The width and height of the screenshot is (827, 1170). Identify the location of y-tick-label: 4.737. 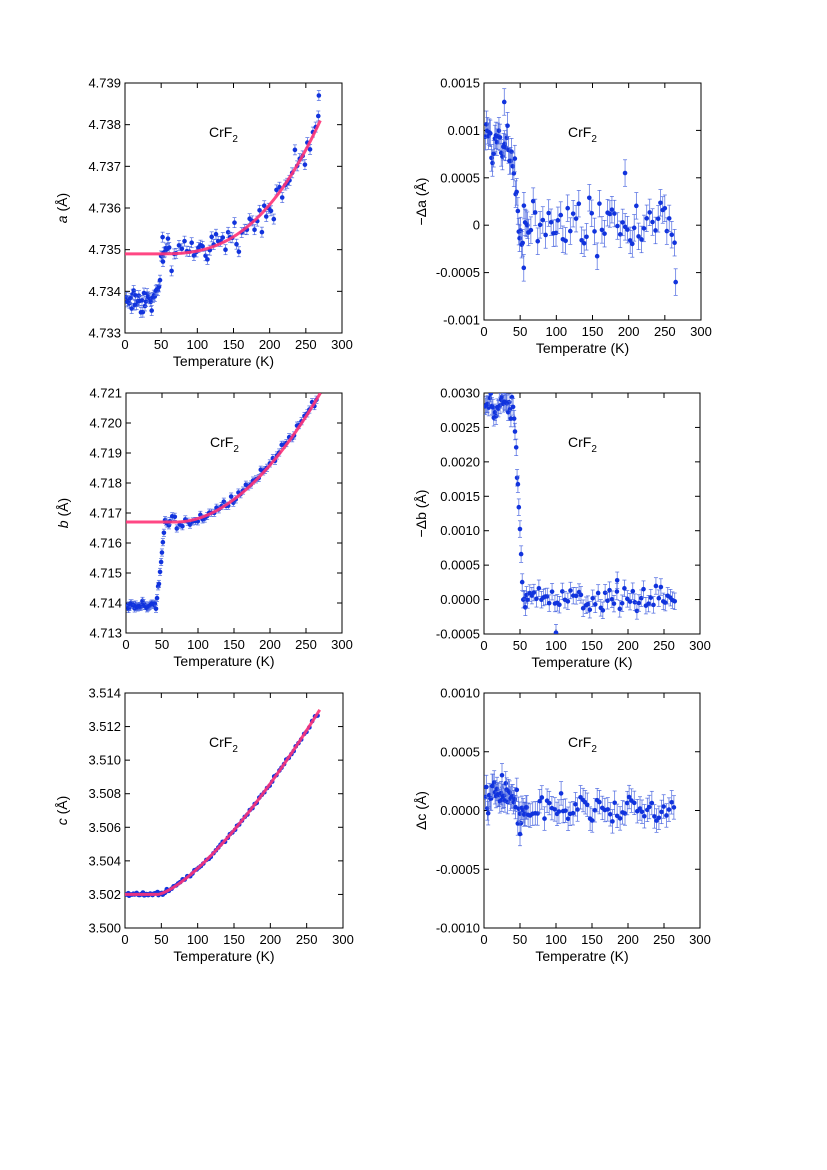
(104, 166).